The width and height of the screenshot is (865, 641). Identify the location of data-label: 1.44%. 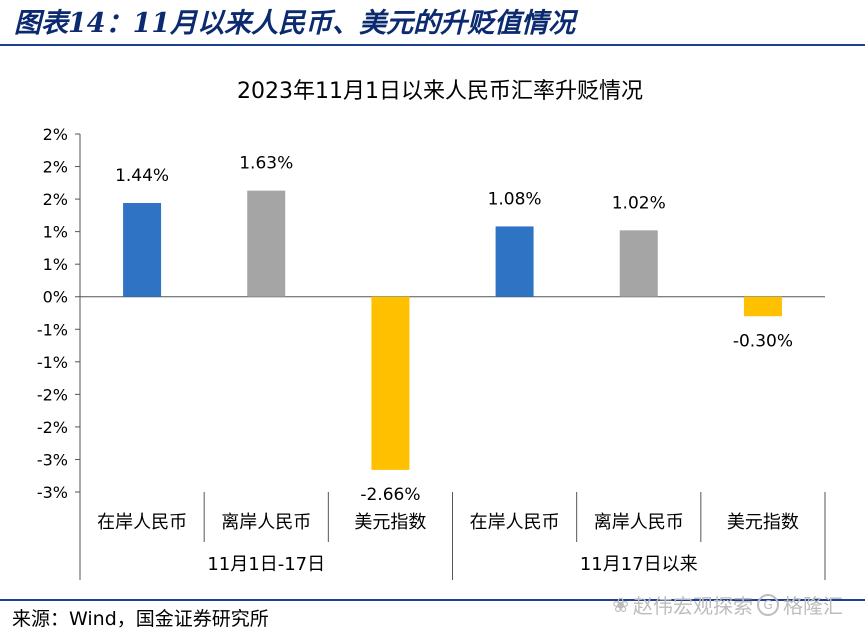
(142, 176).